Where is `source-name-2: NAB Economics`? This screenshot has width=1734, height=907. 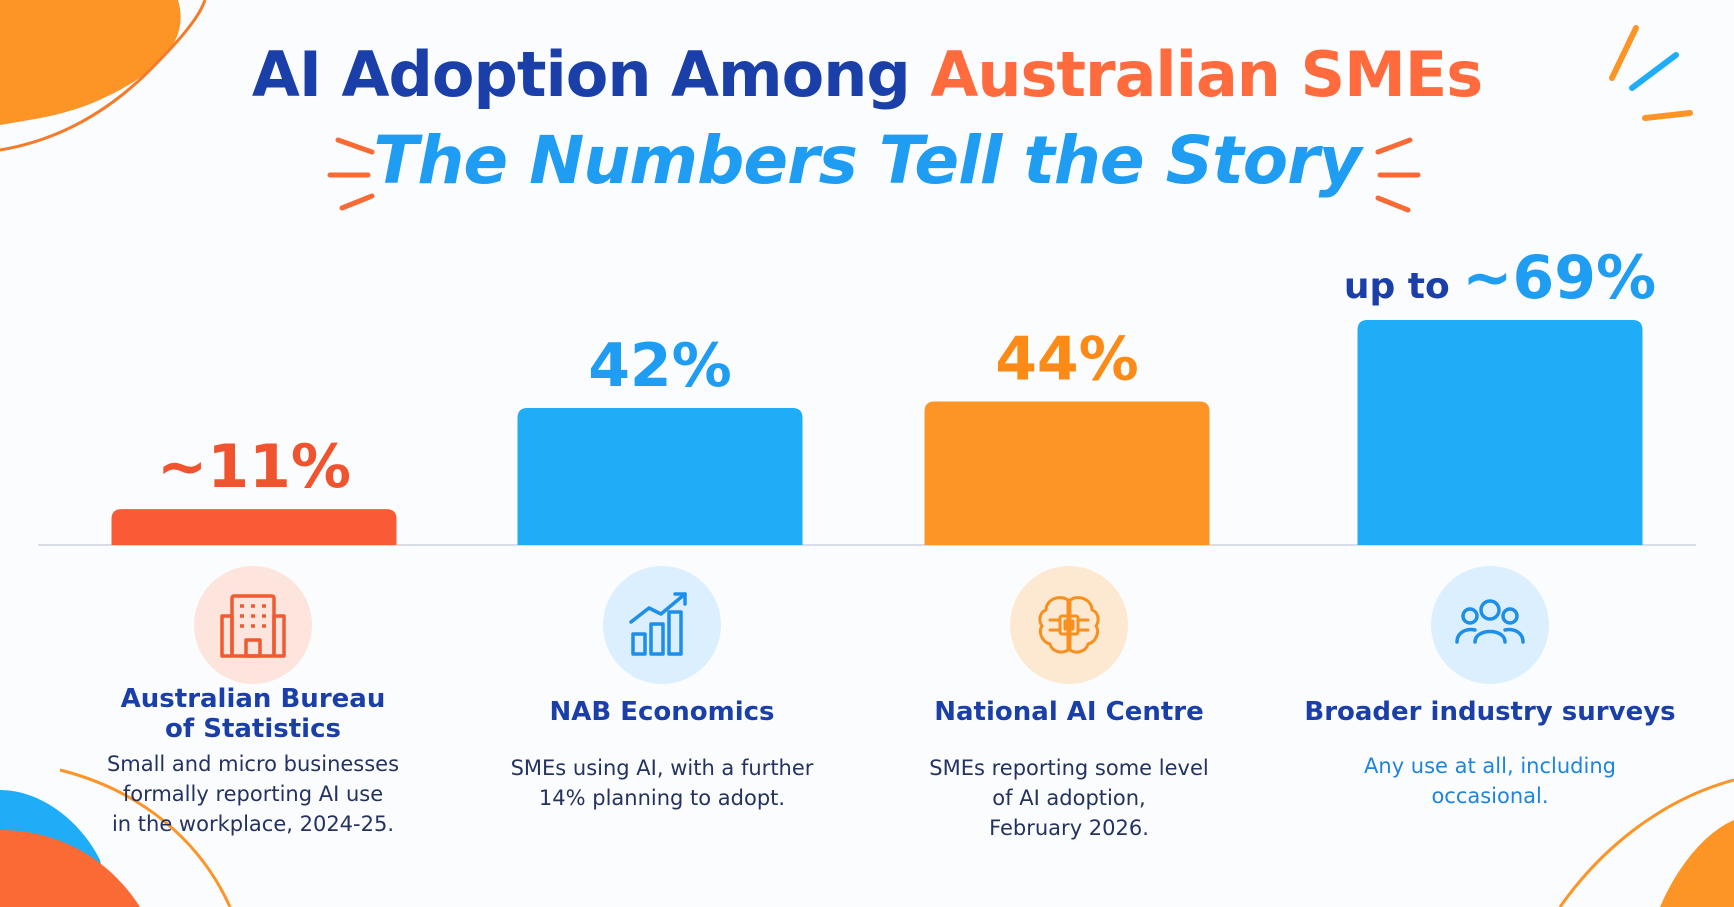
source-name-2: NAB Economics is located at coordinates (662, 712).